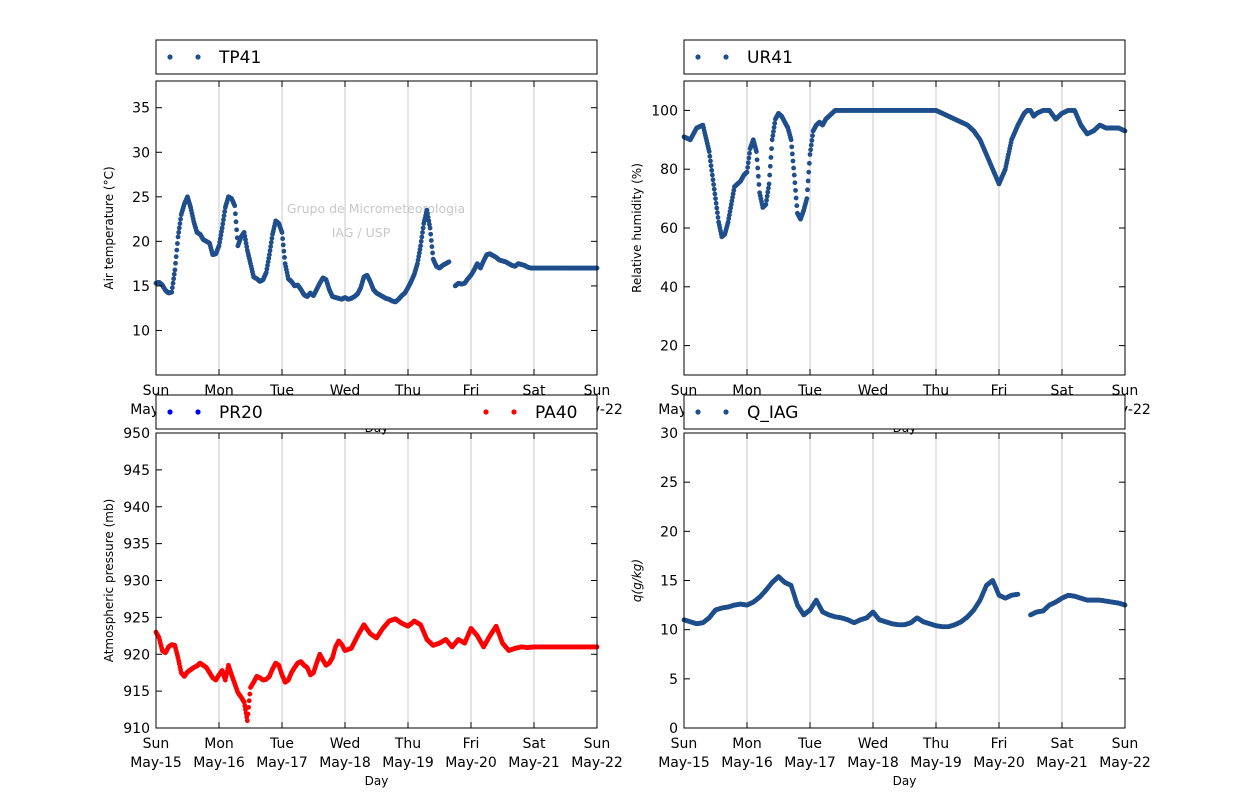 This screenshot has width=1250, height=810. What do you see at coordinates (136, 655) in the screenshot?
I see `y-tick-label: 920` at bounding box center [136, 655].